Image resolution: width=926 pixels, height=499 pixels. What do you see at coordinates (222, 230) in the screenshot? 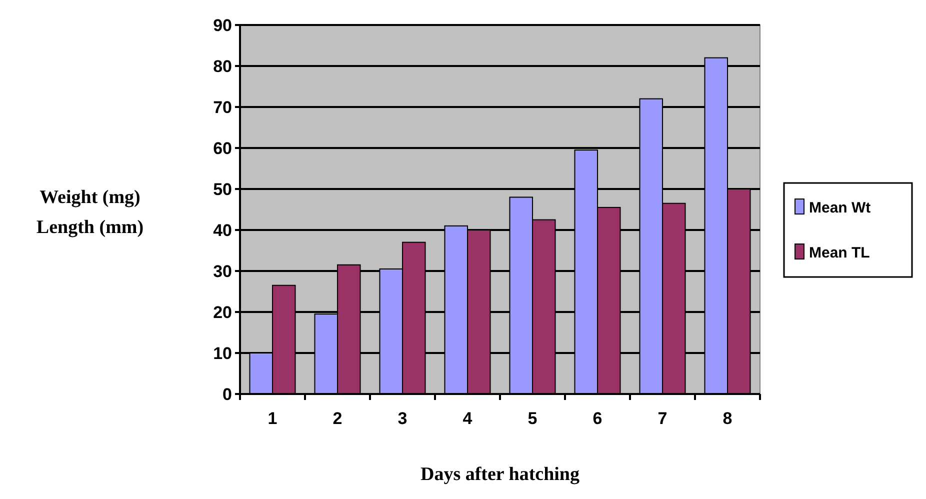
I see `y-tick-label: 40` at bounding box center [222, 230].